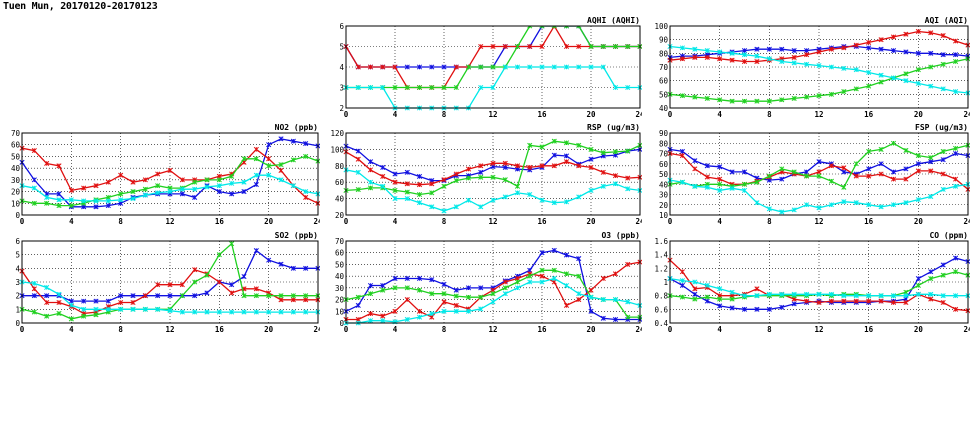 Image resolution: width=975 pixels, height=447 pixels. I want to click on chart-title: NO2 (ppb), so click(296, 127).